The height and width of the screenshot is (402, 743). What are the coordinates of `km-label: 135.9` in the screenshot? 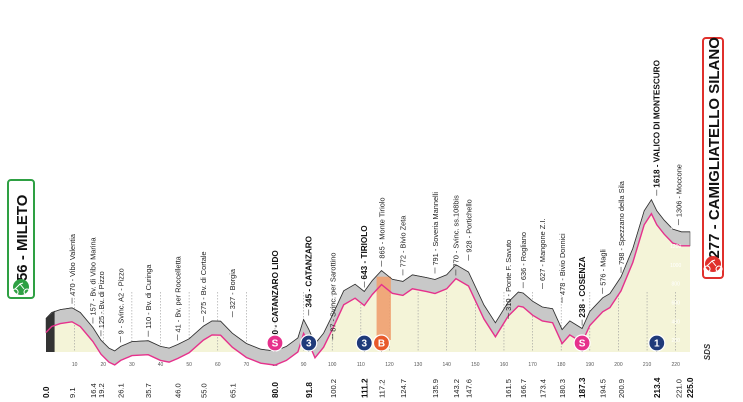 It's located at (435, 388).